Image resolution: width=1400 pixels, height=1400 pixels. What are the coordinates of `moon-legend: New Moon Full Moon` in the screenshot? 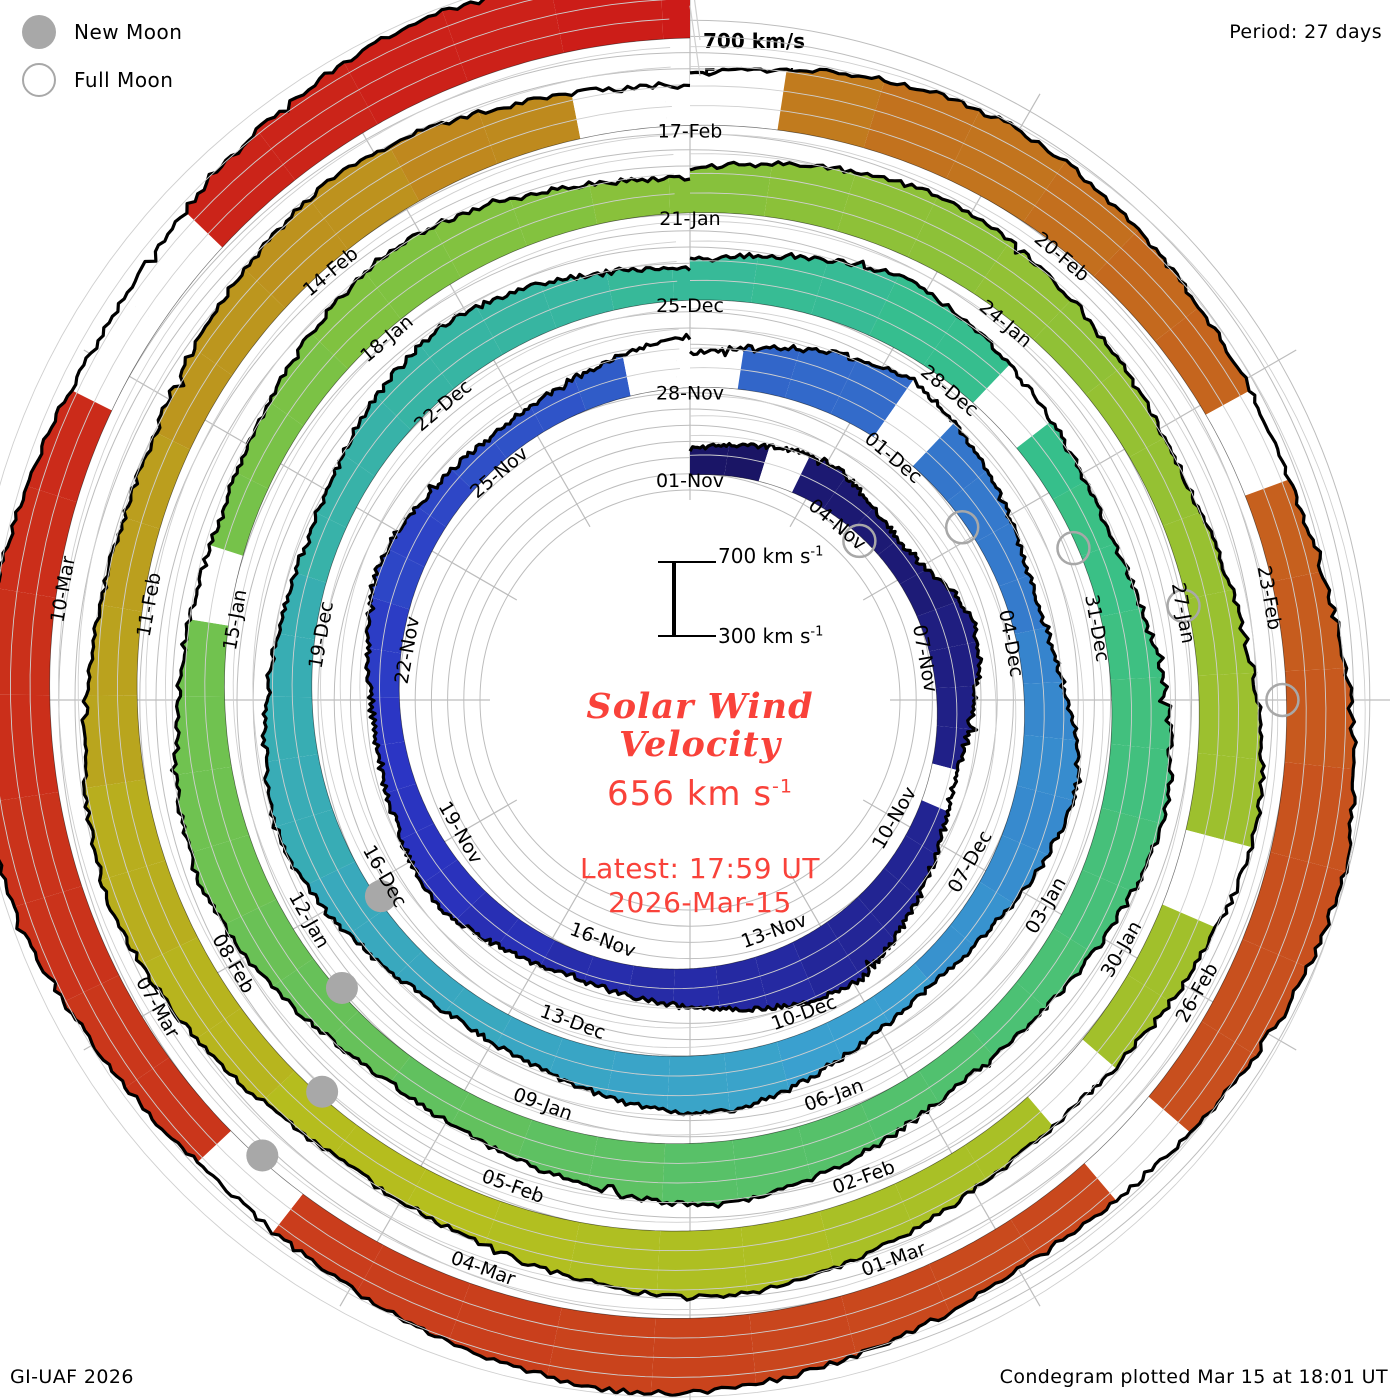 It's located at (102, 56).